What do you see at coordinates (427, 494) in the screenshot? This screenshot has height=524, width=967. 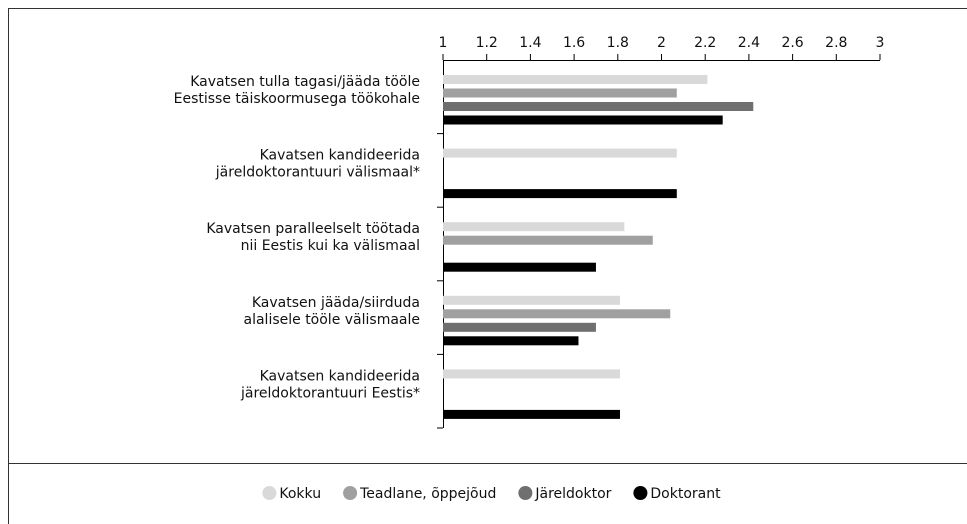 I see `legend-label: Teadlane, õppejõud` at bounding box center [427, 494].